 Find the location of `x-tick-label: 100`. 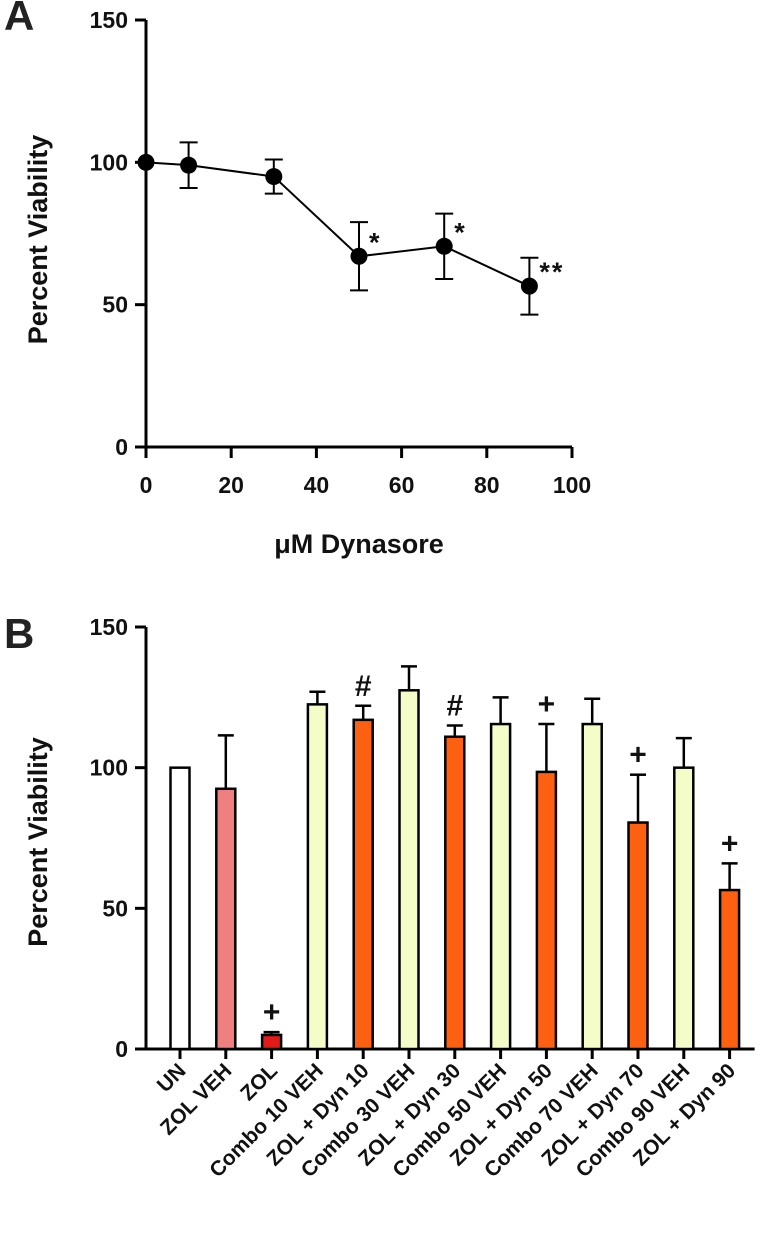

x-tick-label: 100 is located at coordinates (572, 485).